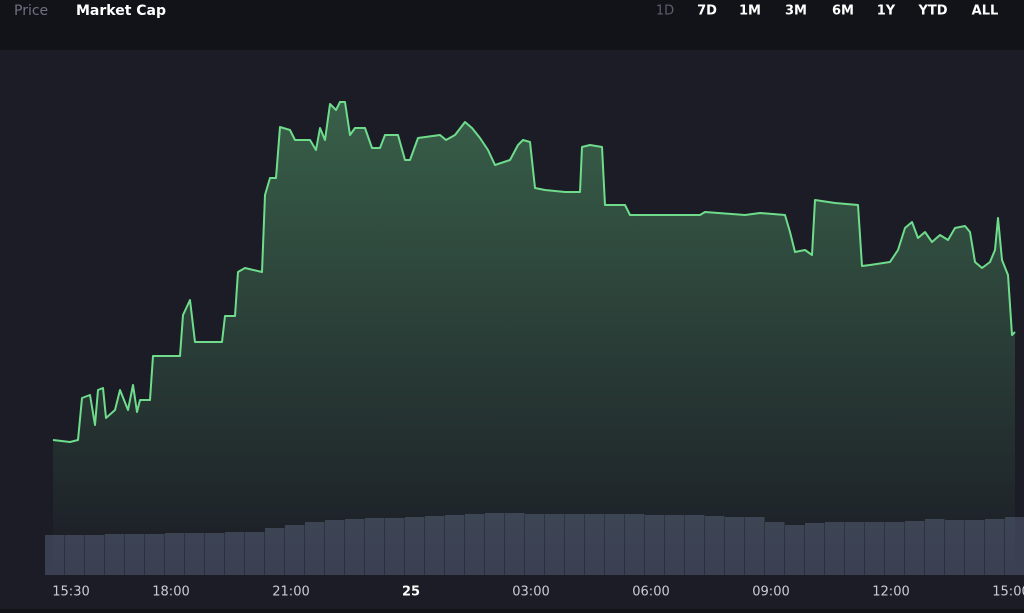 This screenshot has height=613, width=1024. Describe the element at coordinates (31, 11) in the screenshot. I see `tab: Price` at that location.